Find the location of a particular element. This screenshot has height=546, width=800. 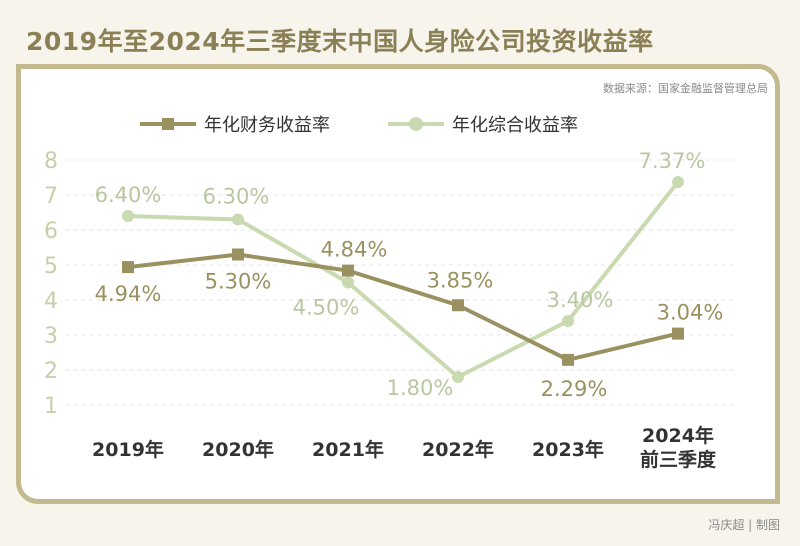

y-tick-label: 3 is located at coordinates (51, 336).